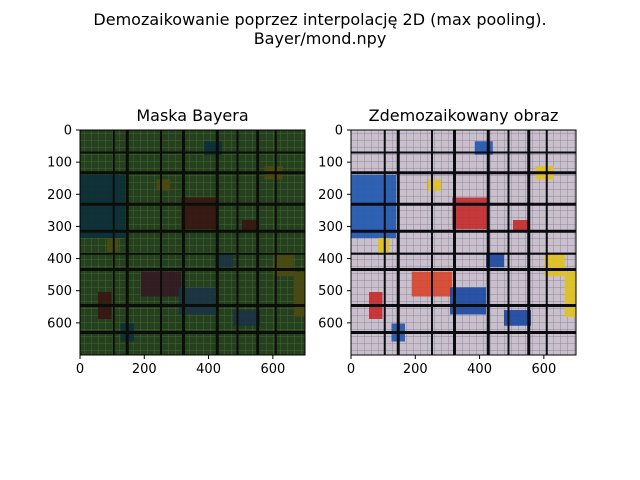  I want to click on demosaiced-x-axis: 0 200 400 600, so click(451, 366).